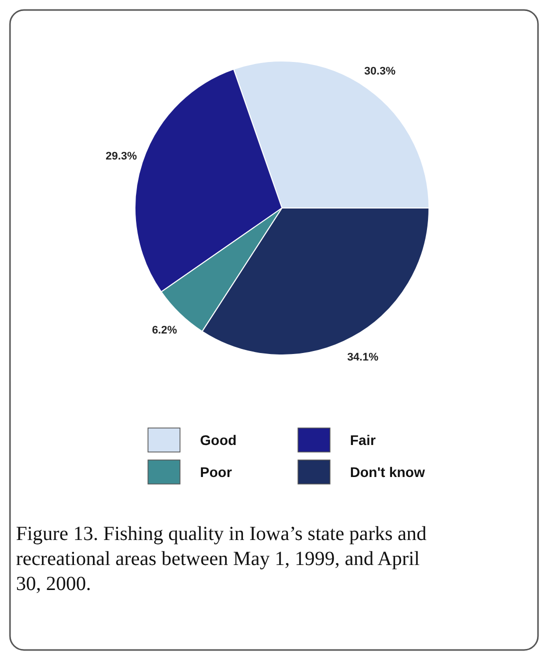 This screenshot has height=660, width=548. I want to click on data-label: 34.1%, so click(363, 357).